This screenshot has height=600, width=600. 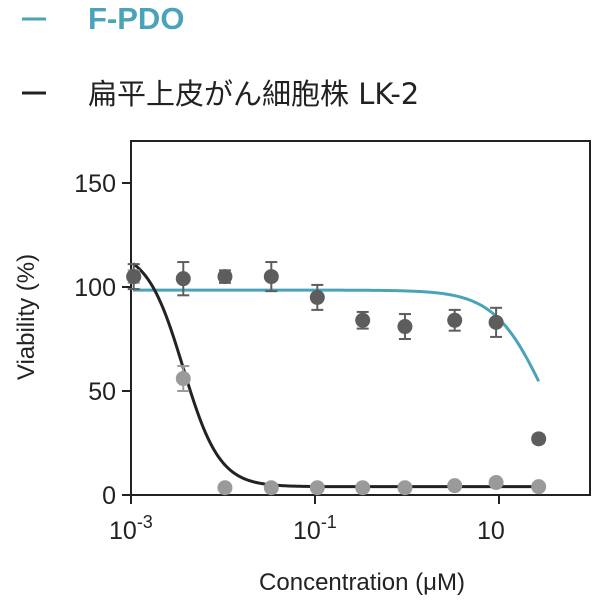 I want to click on legend: F-PDO 扁平上皮がん細胞株 LK-2, so click(x=220, y=56).